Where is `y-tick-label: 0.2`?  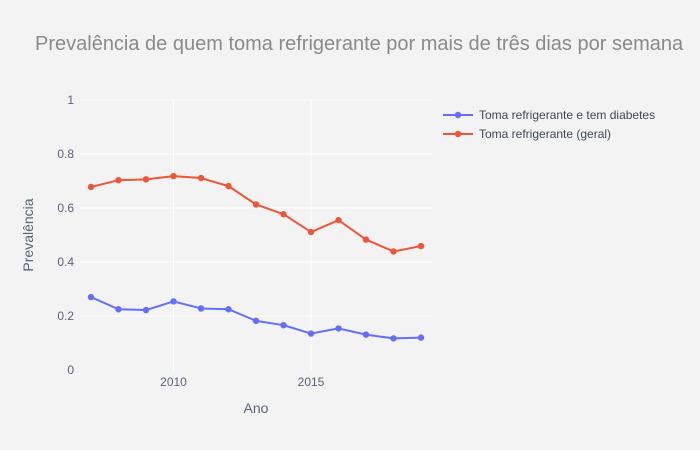 y-tick-label: 0.2 is located at coordinates (65, 316).